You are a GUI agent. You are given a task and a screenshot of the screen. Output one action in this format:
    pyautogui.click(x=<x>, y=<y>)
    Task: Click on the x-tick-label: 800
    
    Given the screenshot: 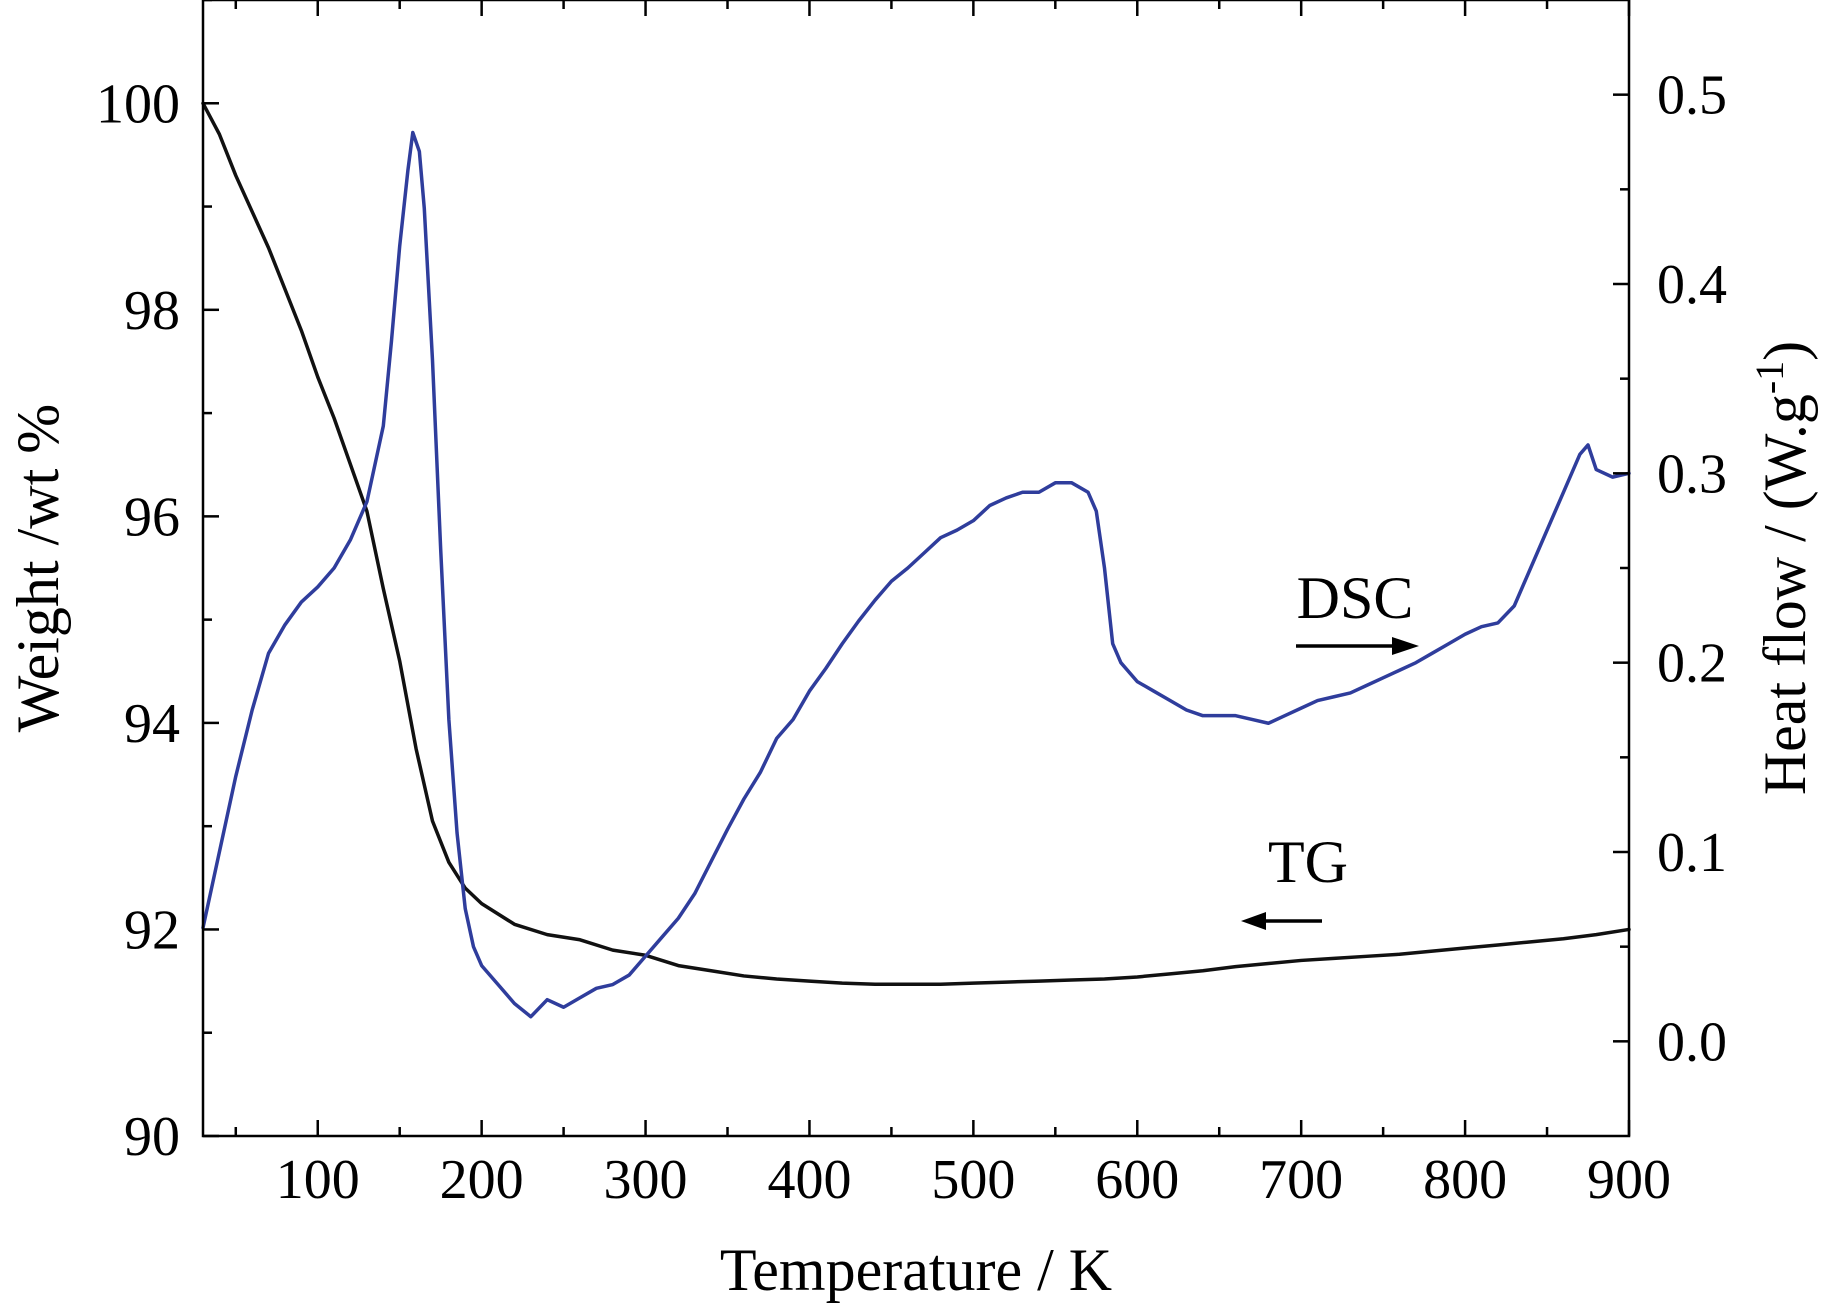 What is the action you would take?
    pyautogui.click(x=1465, y=1180)
    